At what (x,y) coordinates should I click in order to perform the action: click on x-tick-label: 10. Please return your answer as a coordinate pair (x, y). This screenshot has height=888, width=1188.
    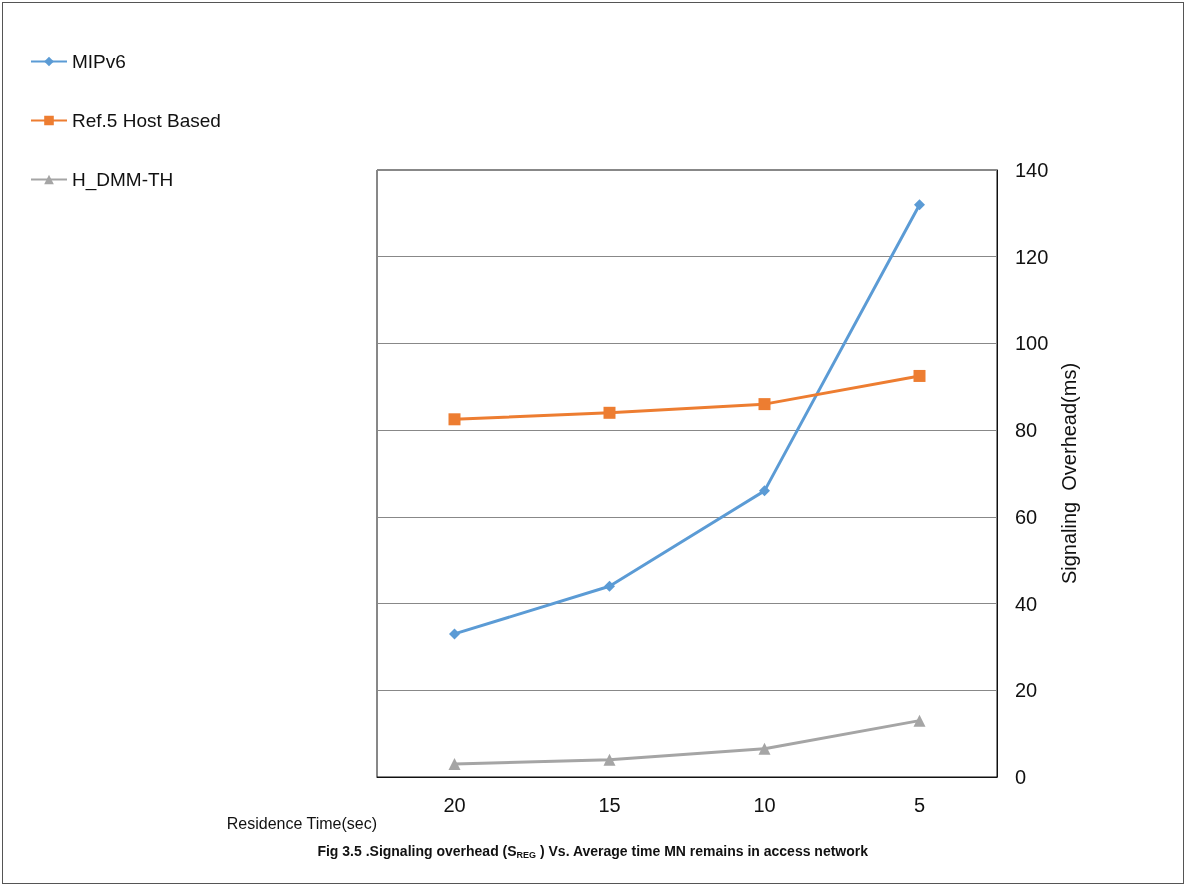
    Looking at the image, I should click on (764, 805).